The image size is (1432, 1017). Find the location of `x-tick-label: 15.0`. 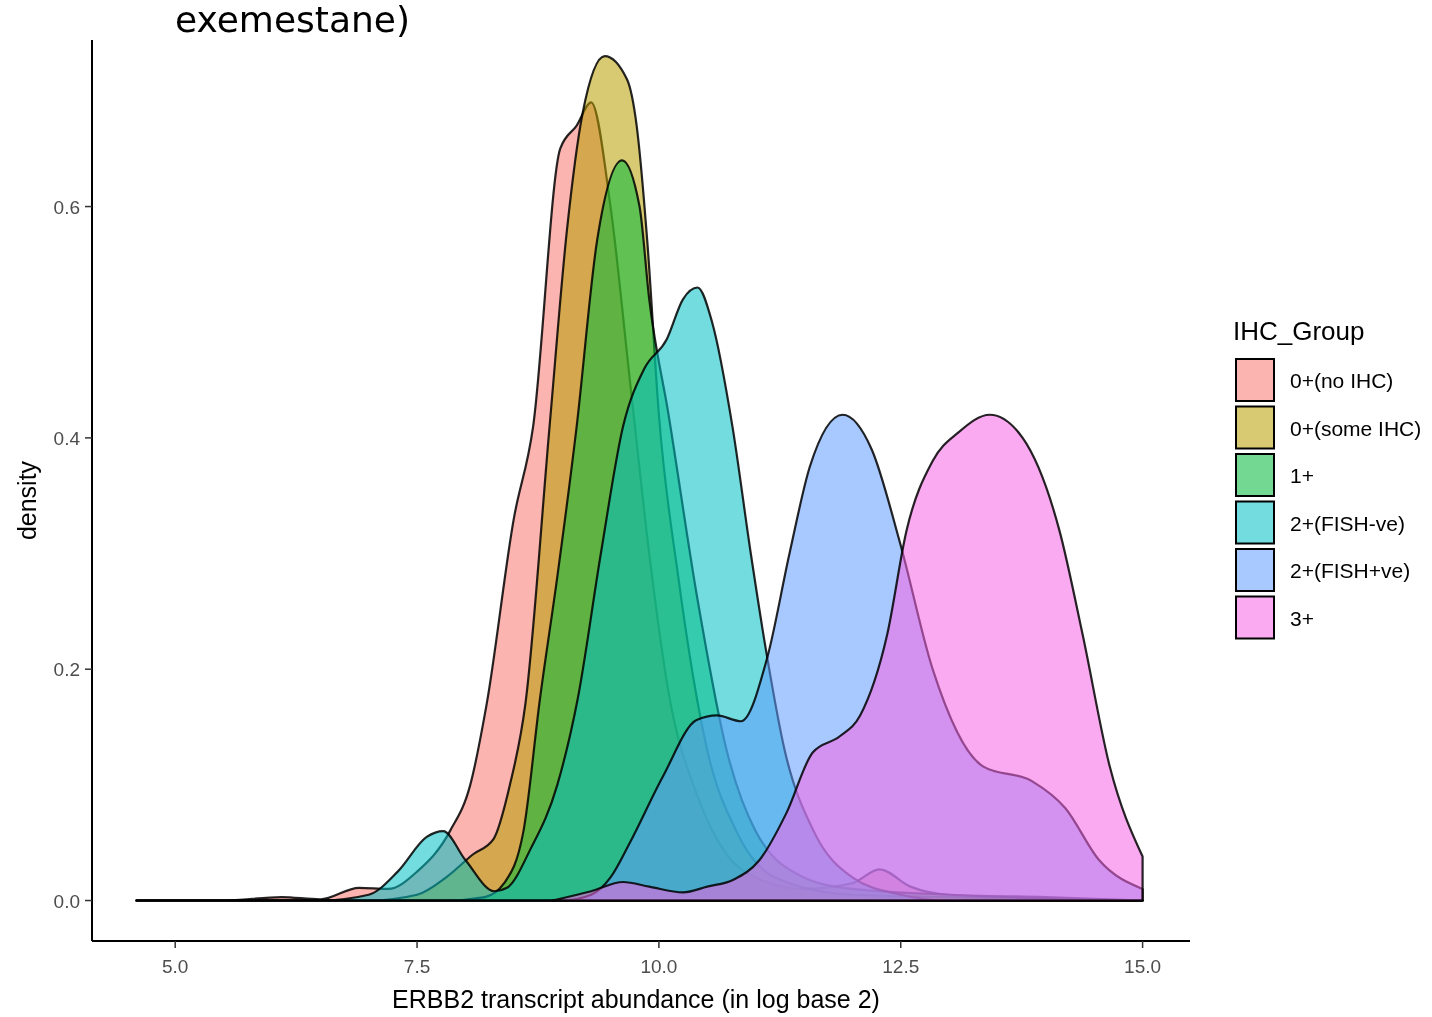

x-tick-label: 15.0 is located at coordinates (1143, 966).